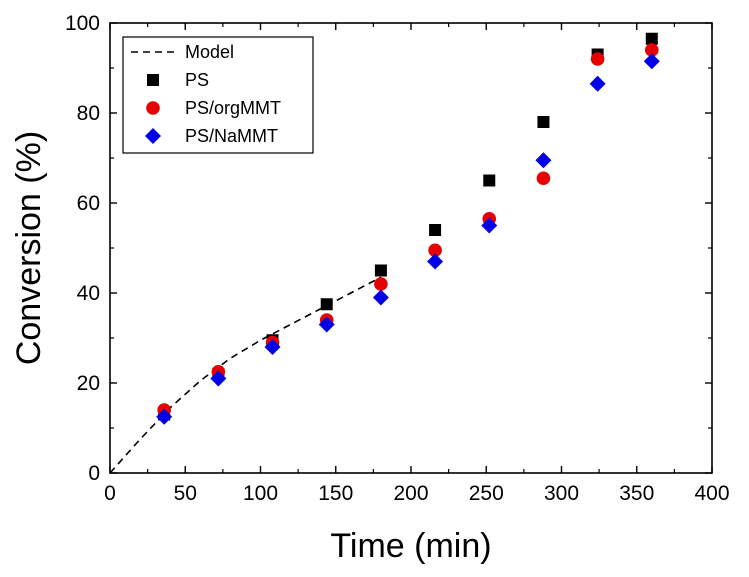  I want to click on model-line, so click(245, 375).